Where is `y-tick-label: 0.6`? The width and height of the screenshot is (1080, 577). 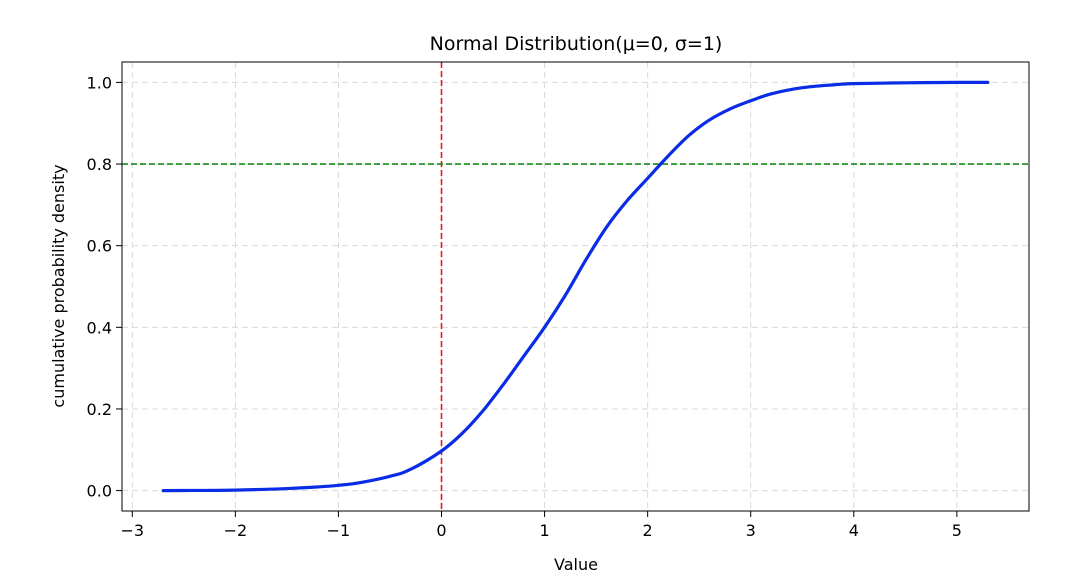
y-tick-label: 0.6 is located at coordinates (99, 246).